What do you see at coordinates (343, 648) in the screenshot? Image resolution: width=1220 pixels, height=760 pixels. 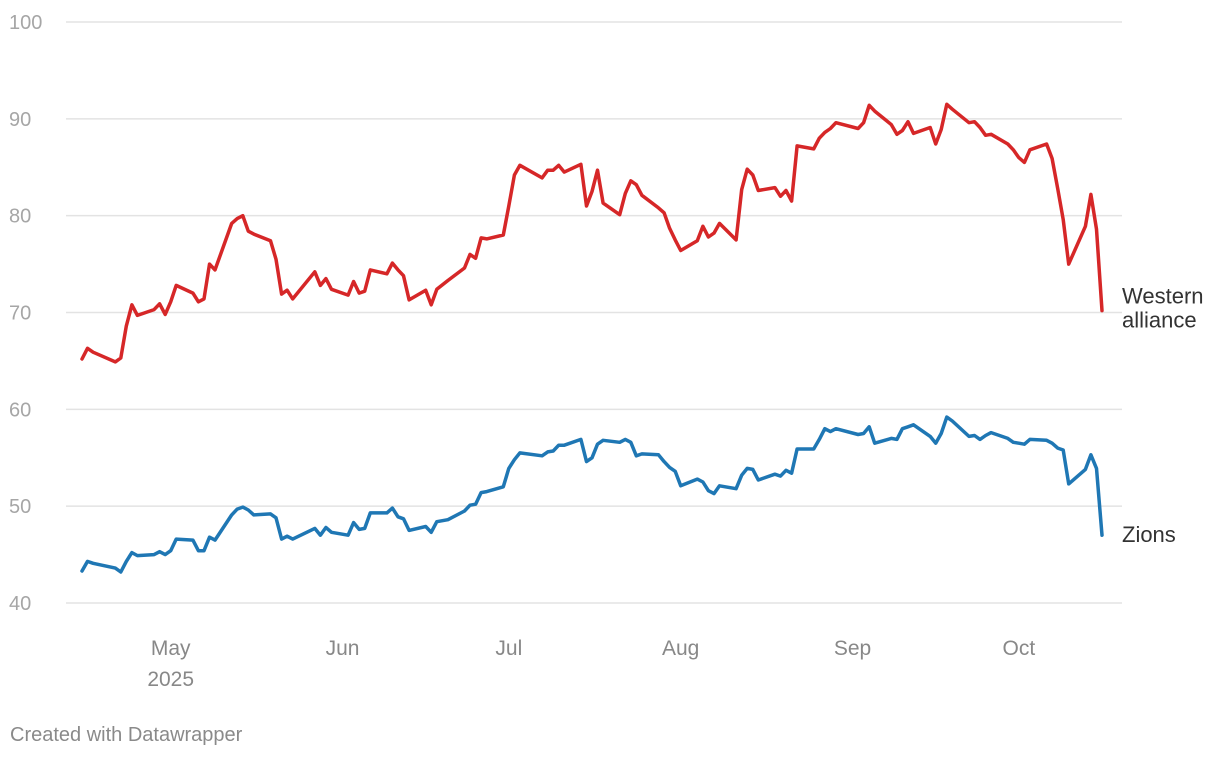 I see `x-tick-label: Jun` at bounding box center [343, 648].